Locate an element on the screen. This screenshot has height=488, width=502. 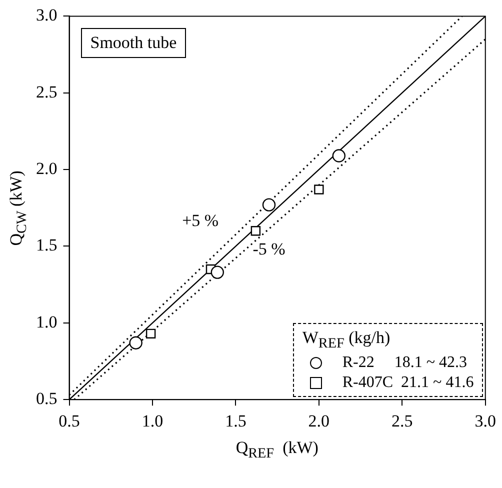
annotation: Smooth tube is located at coordinates (133, 43).